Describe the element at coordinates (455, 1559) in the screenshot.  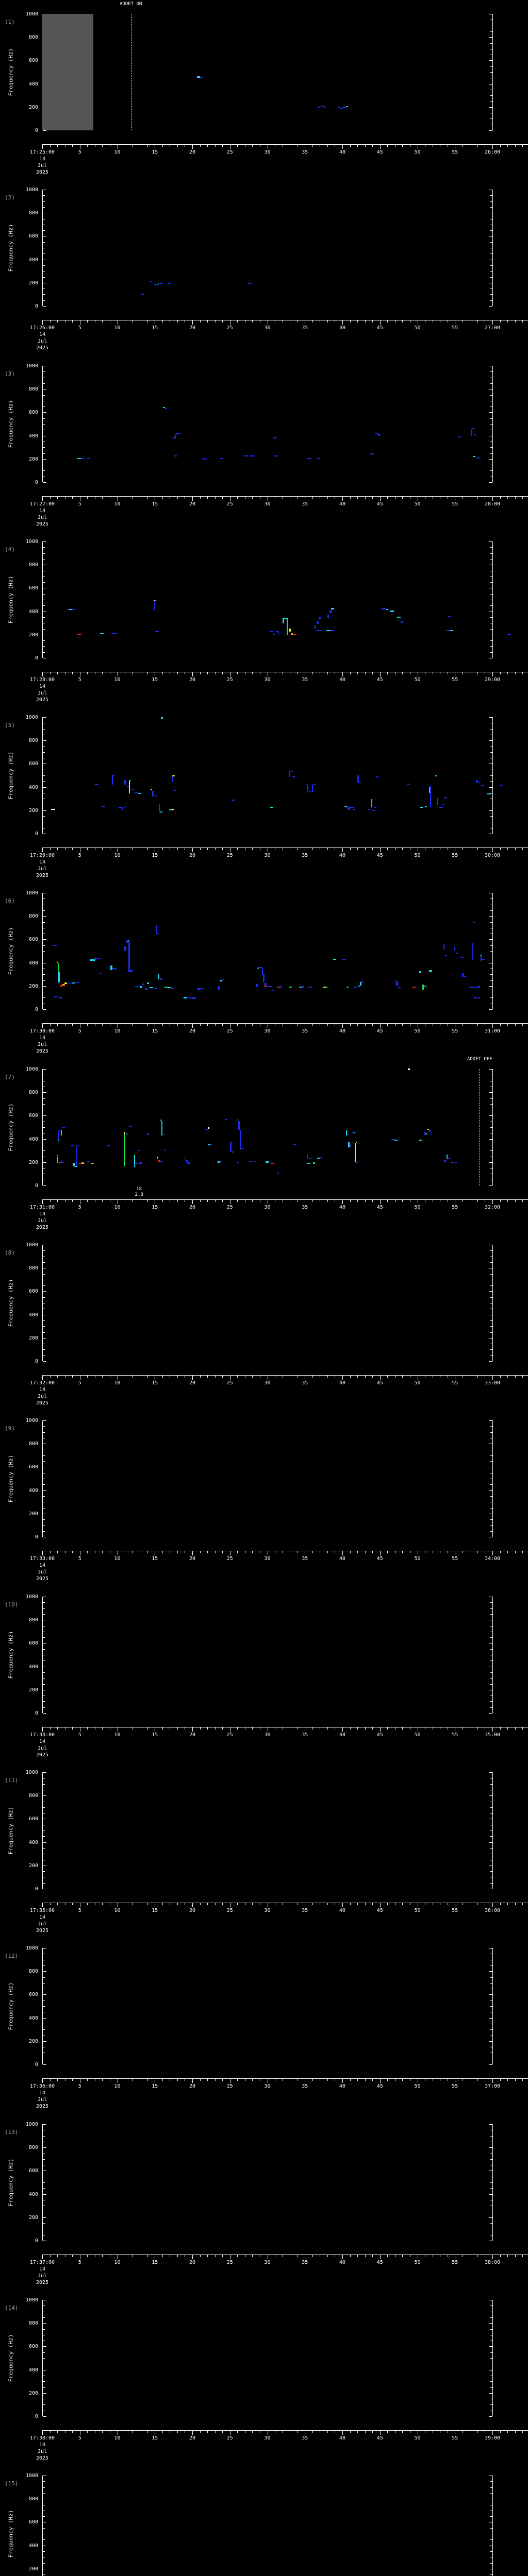
I see `x-tick-label: 55` at that location.